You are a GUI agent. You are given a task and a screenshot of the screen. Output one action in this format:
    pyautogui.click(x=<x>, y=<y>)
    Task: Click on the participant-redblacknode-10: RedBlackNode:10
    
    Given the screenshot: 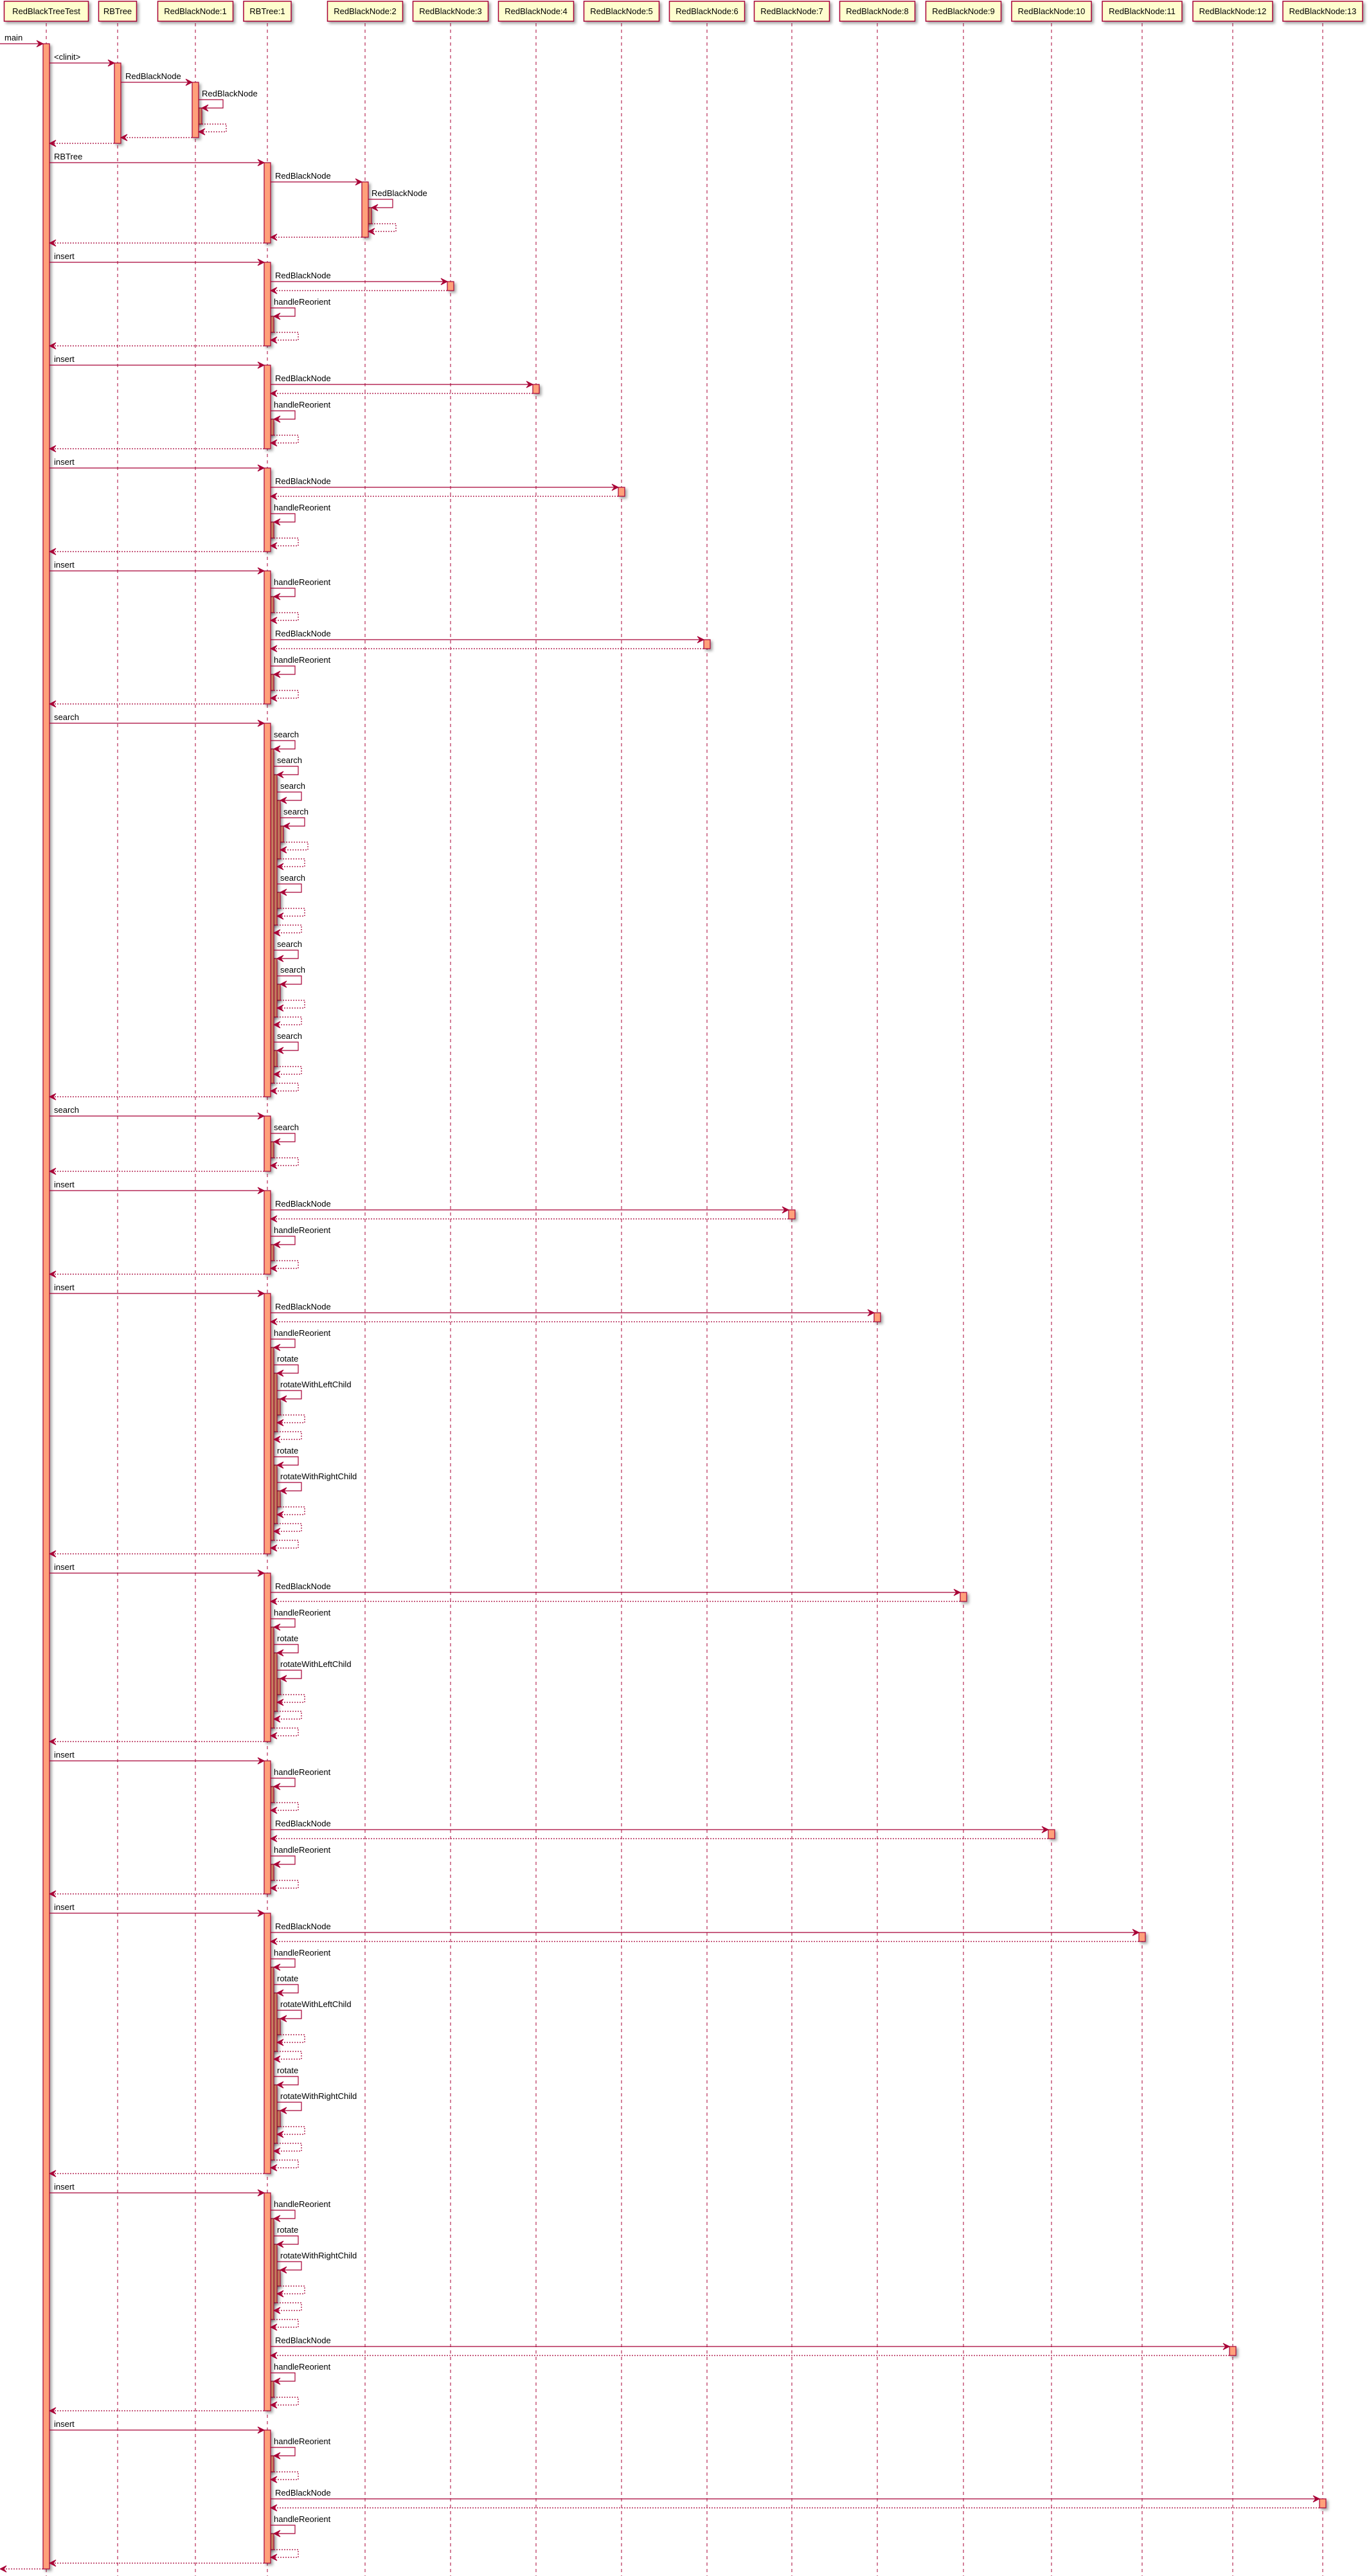 What is the action you would take?
    pyautogui.click(x=1051, y=11)
    